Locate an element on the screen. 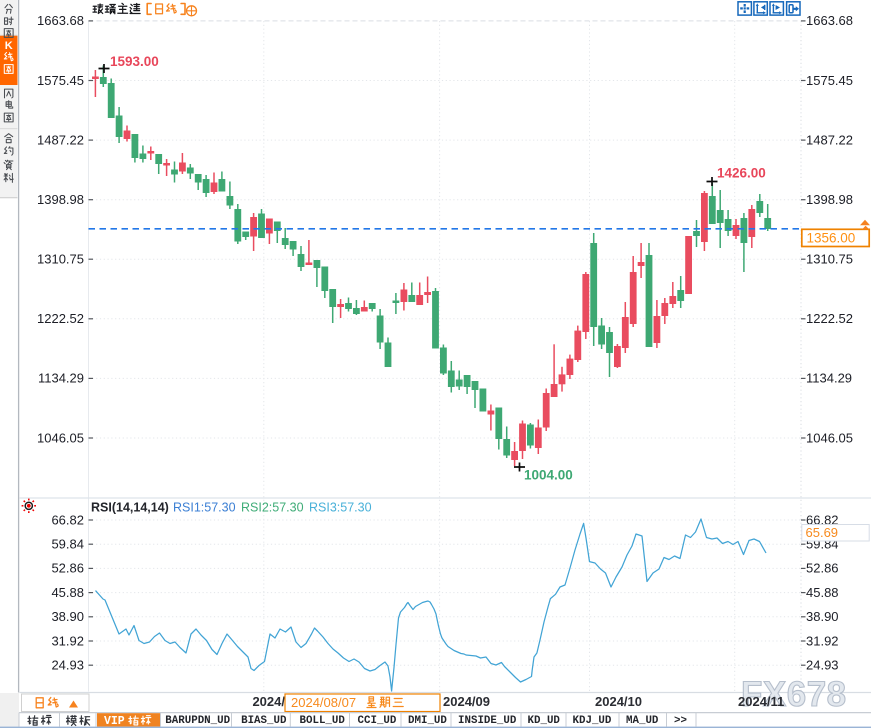  svg-text: RSI(14,14,14) is located at coordinates (130, 508).